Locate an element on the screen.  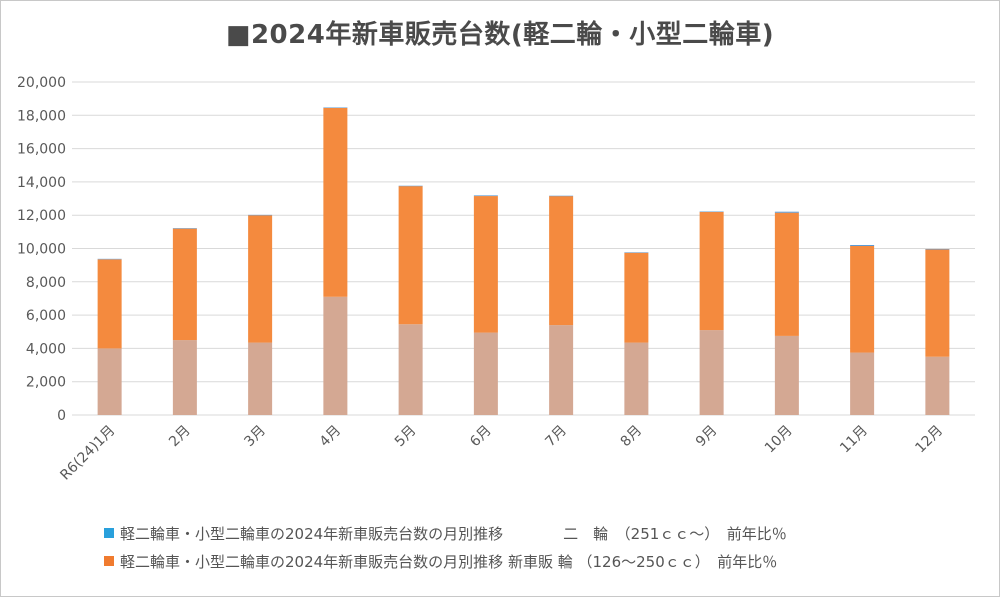
y-tick-label: 14,000 is located at coordinates (41, 183).